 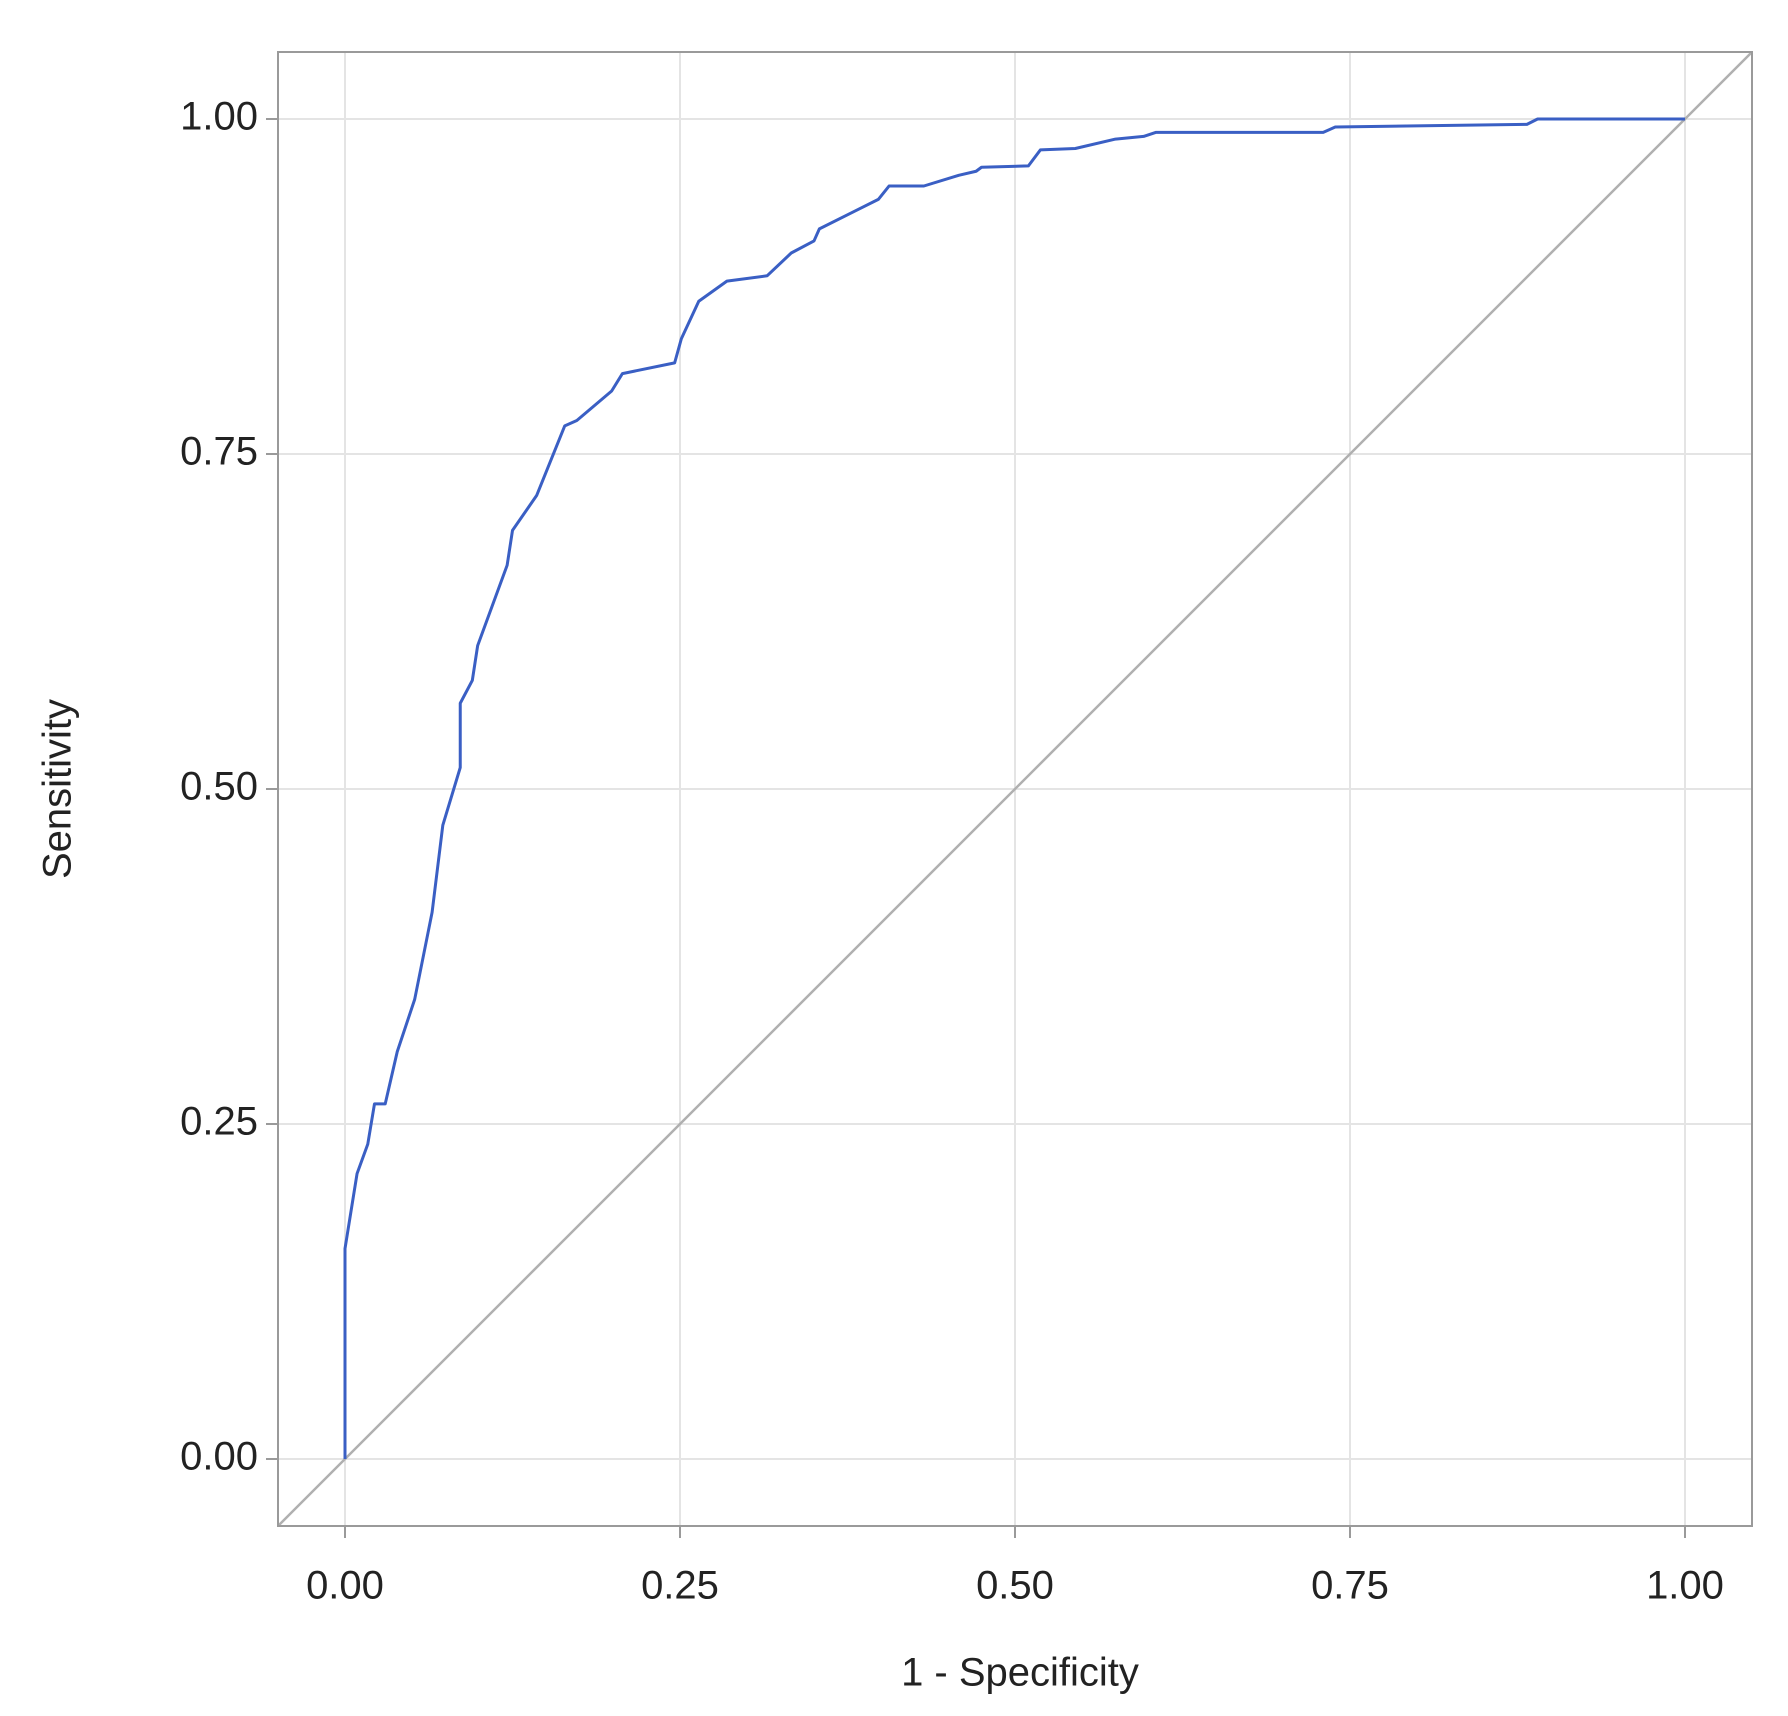 I want to click on x-tick-label: 0.50, so click(x=1015, y=1586).